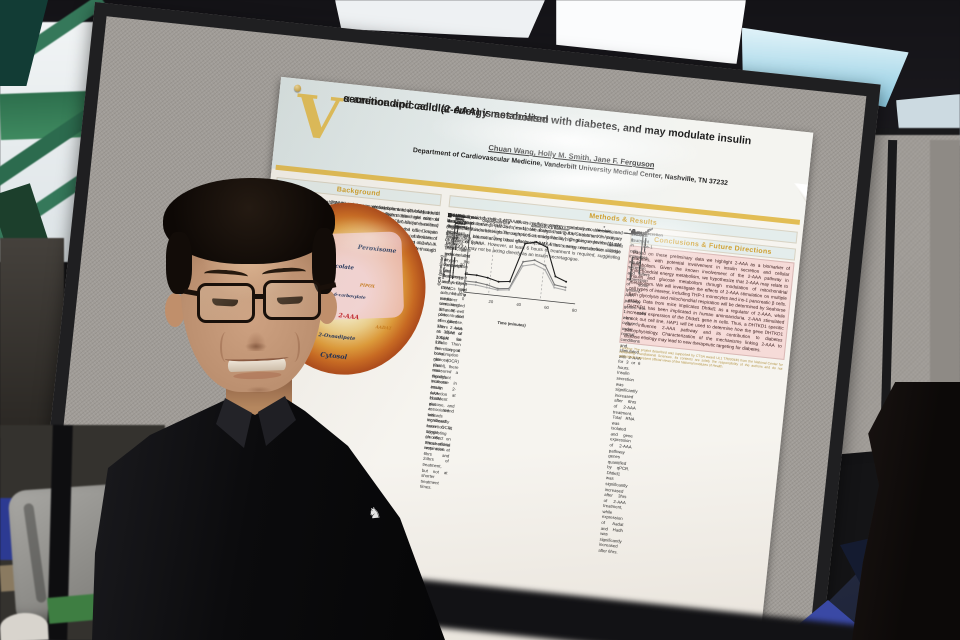 This screenshot has height=640, width=960. I want to click on polo-player-logo-icon: ♞, so click(375, 513).